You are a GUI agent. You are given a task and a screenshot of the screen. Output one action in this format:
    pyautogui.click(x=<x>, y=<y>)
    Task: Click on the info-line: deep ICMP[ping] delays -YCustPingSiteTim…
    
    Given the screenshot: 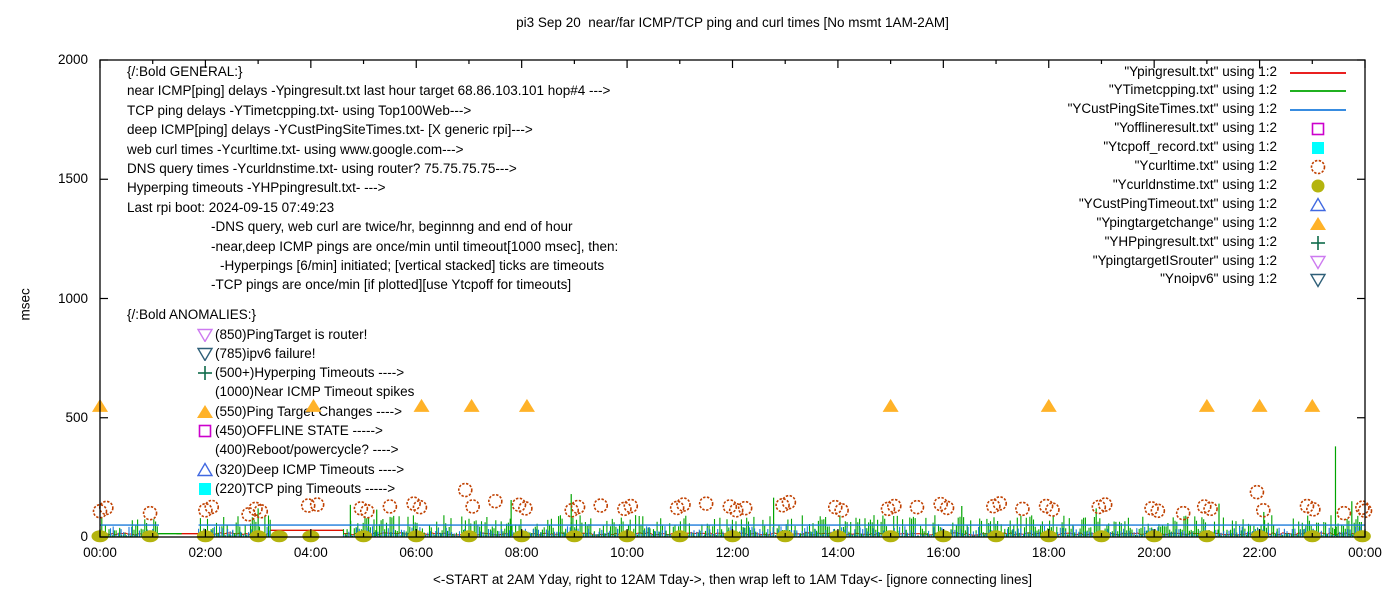 What is the action you would take?
    pyautogui.click(x=330, y=130)
    